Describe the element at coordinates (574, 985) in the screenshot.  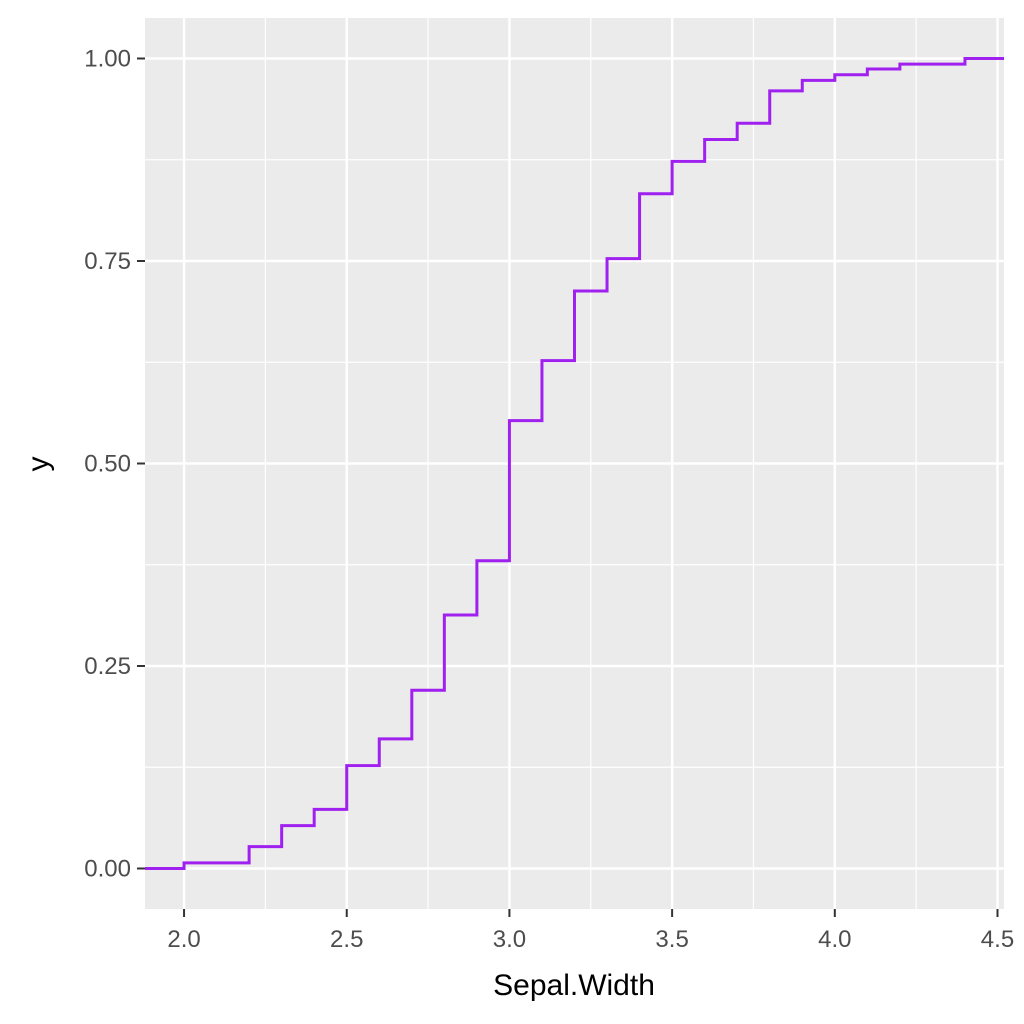
I see `x-axis-title: Sepal.Width` at that location.